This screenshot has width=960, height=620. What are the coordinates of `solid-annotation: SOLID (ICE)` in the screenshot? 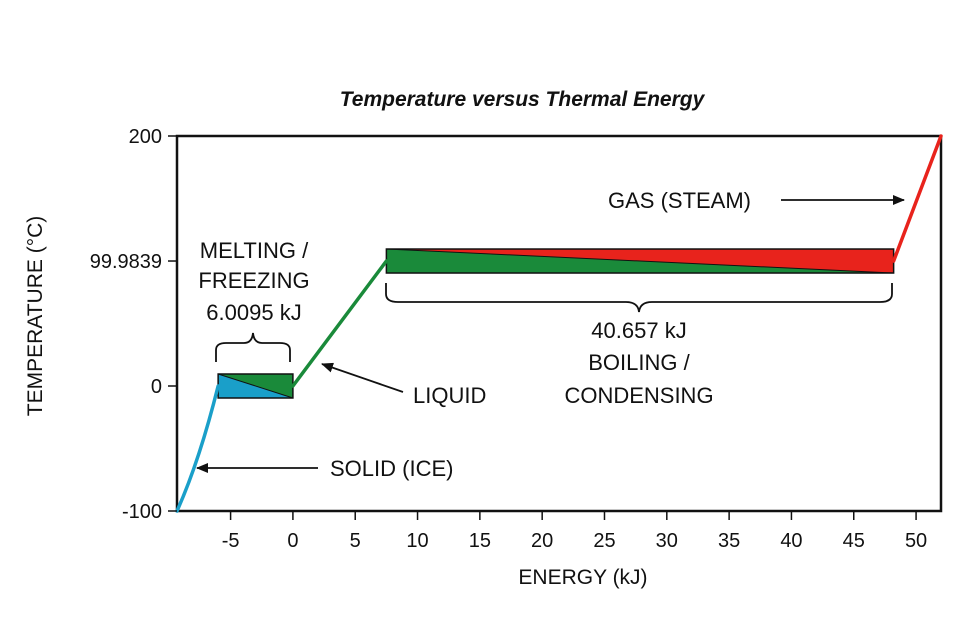 It's located at (391, 468).